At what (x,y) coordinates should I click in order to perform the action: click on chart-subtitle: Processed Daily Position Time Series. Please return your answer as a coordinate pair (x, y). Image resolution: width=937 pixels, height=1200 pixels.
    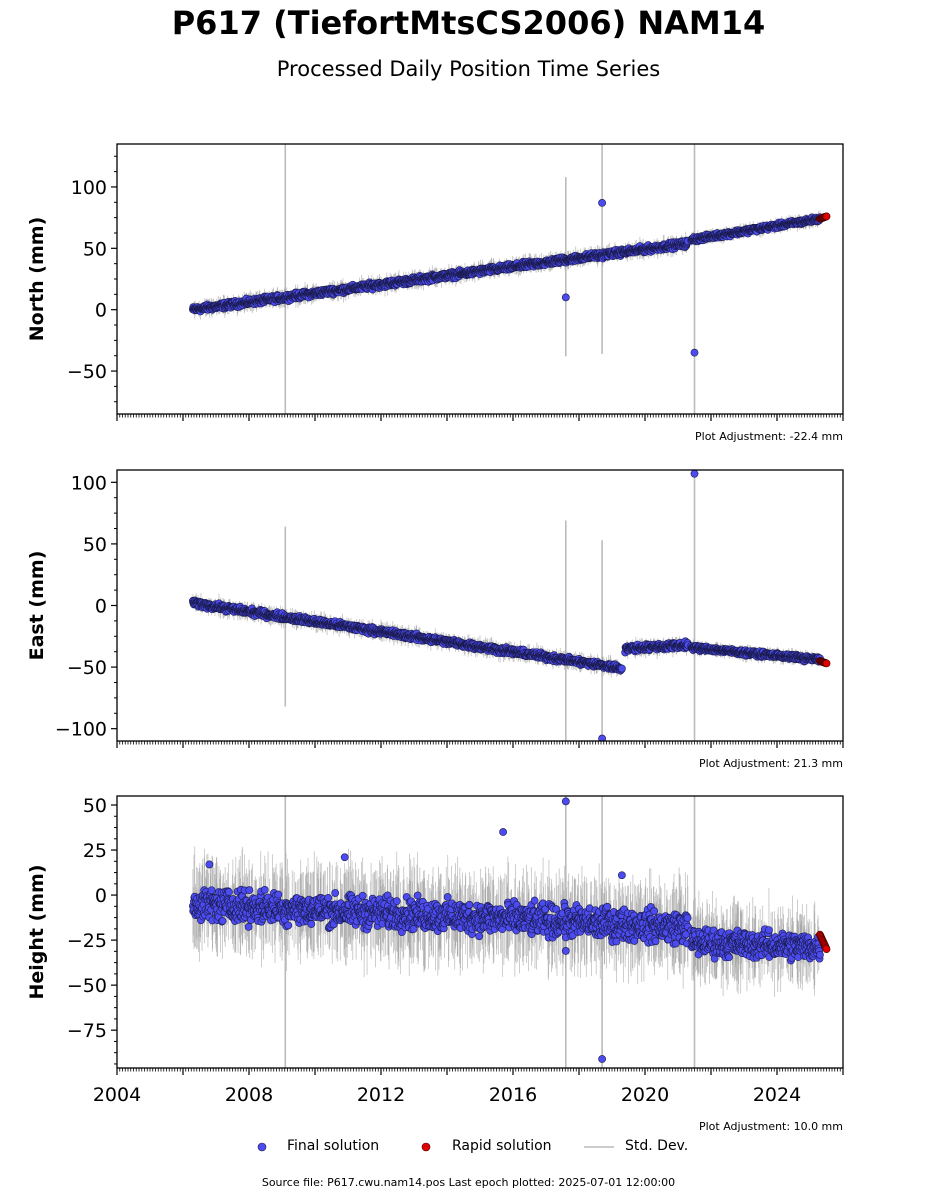
    Looking at the image, I should click on (468, 69).